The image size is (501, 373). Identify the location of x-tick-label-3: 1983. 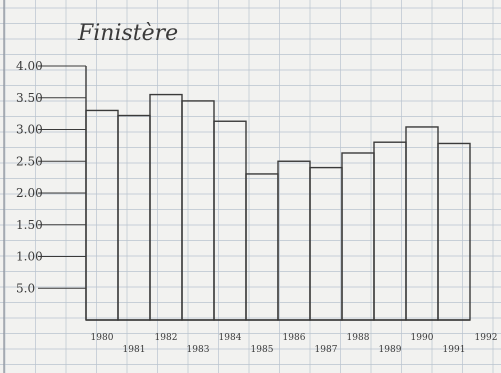
(198, 350).